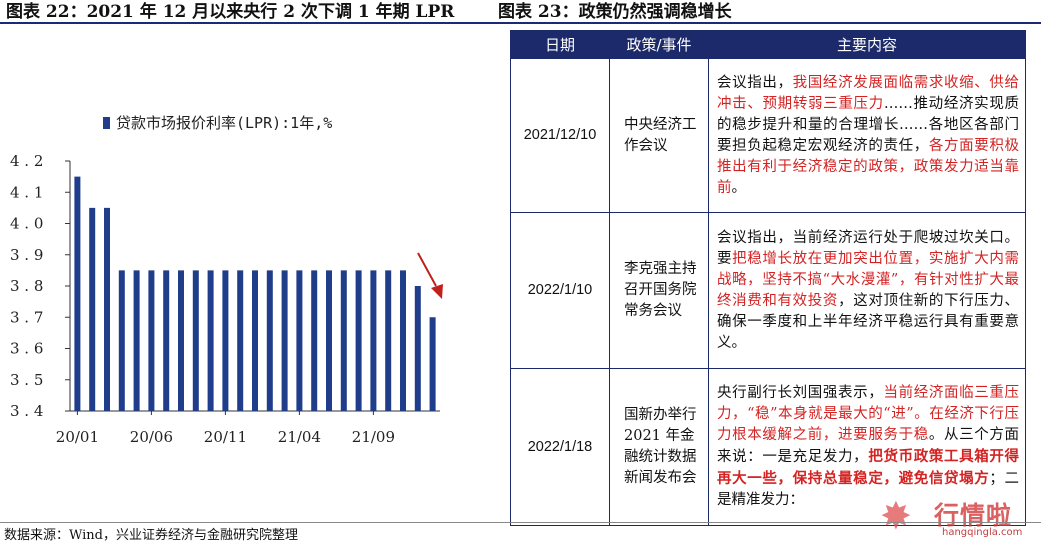  I want to click on content-segment: 会议指出，, so click(755, 82).